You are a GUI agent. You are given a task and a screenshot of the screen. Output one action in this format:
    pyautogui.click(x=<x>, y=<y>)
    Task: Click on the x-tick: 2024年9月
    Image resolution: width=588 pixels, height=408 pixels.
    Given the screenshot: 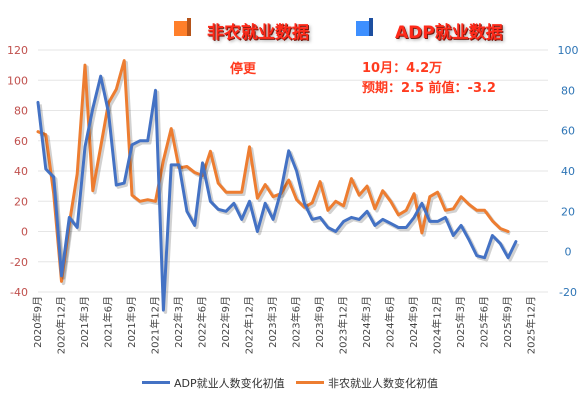 What is the action you would take?
    pyautogui.click(x=413, y=322)
    